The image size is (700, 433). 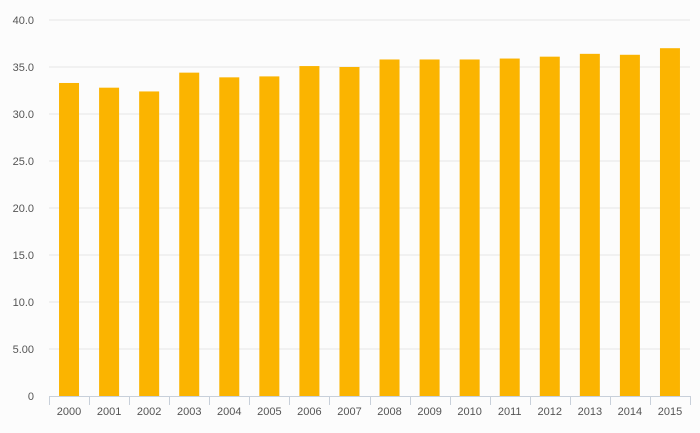 What do you see at coordinates (69, 239) in the screenshot?
I see `bar-2000` at bounding box center [69, 239].